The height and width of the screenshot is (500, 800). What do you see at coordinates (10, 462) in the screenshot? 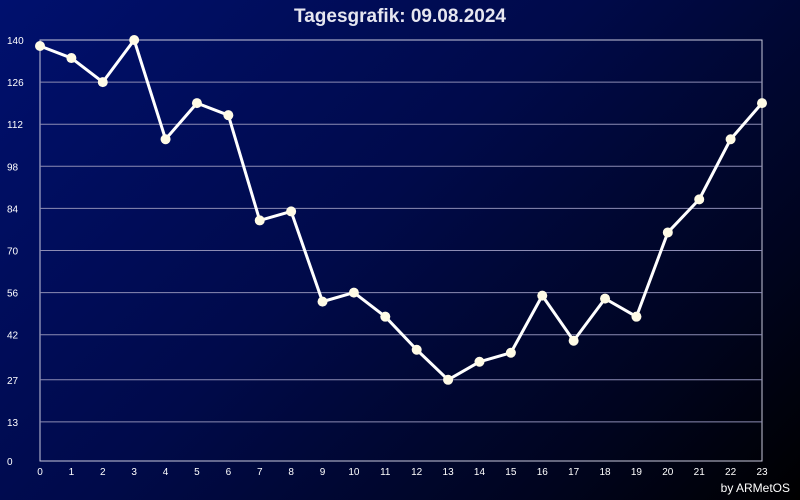
I see `y-tick-label: 0` at bounding box center [10, 462].